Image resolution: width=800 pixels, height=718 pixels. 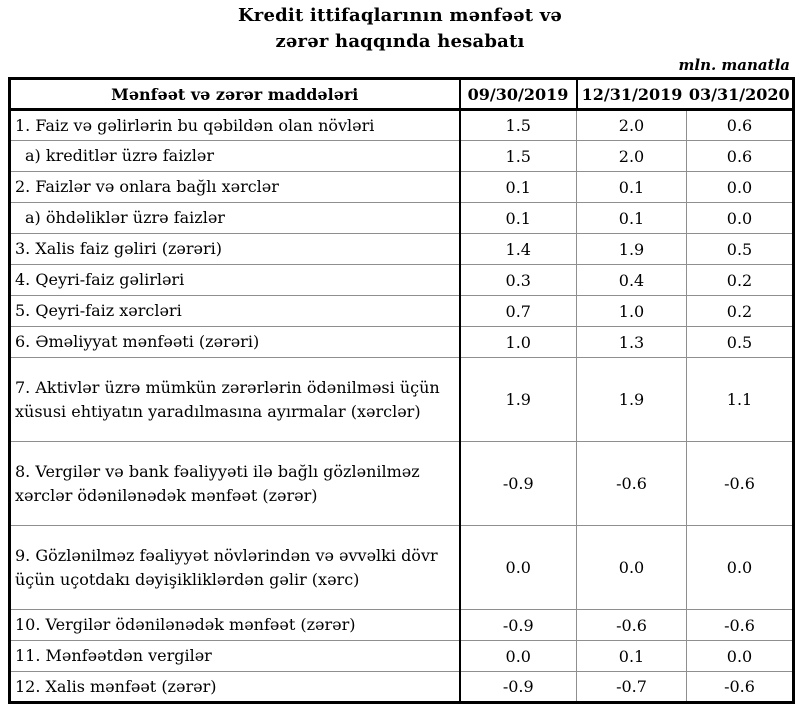 I want to click on table-row: 5. Qeyri-faiz xərcləri 0.7 1.0 0.2, so click(x=401, y=311).